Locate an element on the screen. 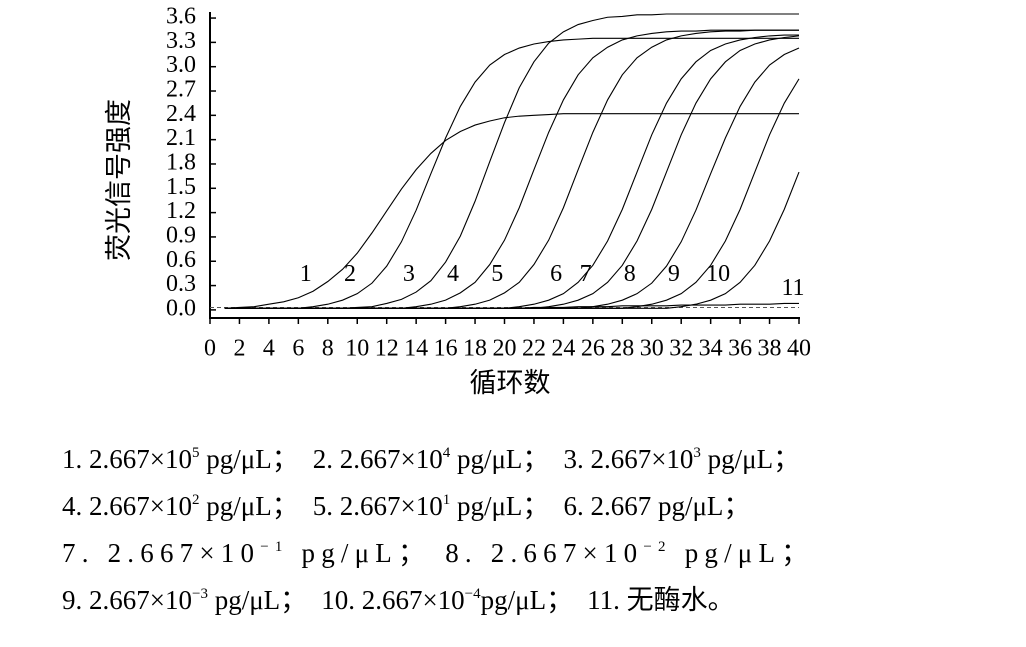 This screenshot has width=1026, height=647. curve-label: 6 is located at coordinates (556, 274).